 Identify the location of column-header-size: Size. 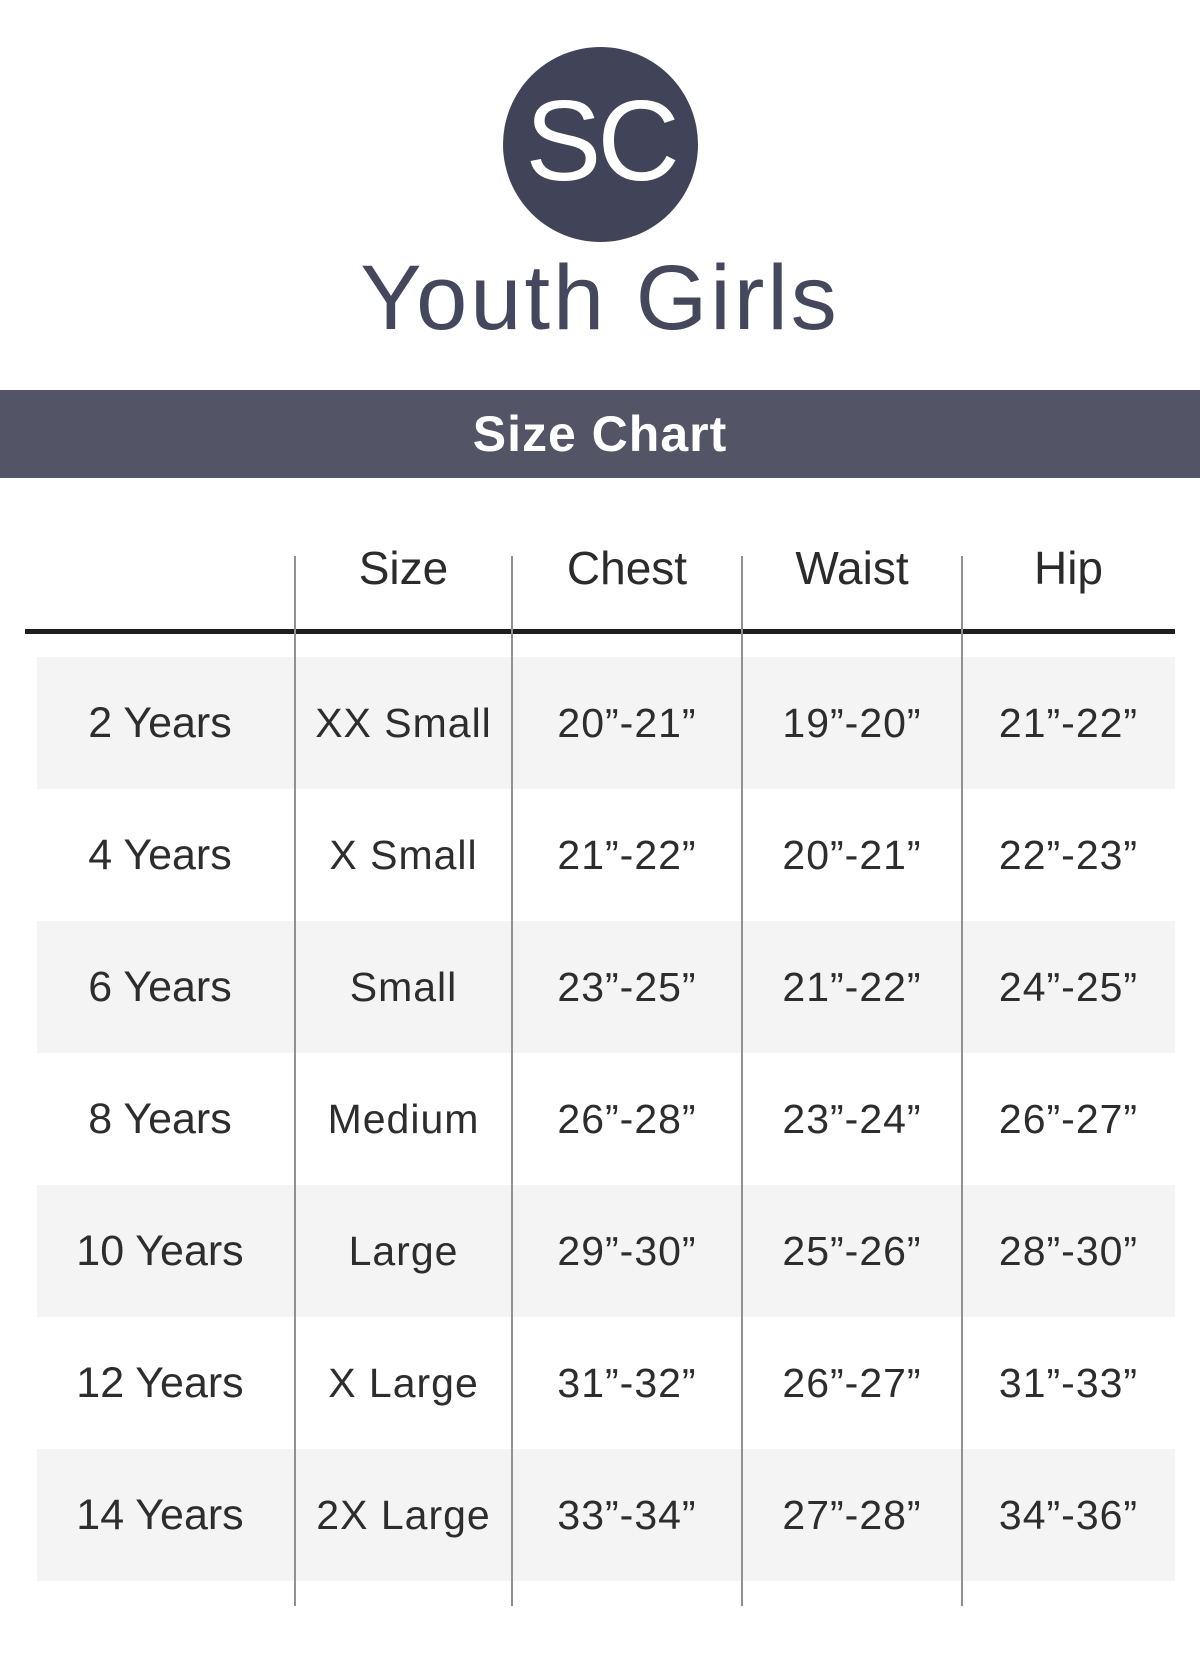
(403, 568).